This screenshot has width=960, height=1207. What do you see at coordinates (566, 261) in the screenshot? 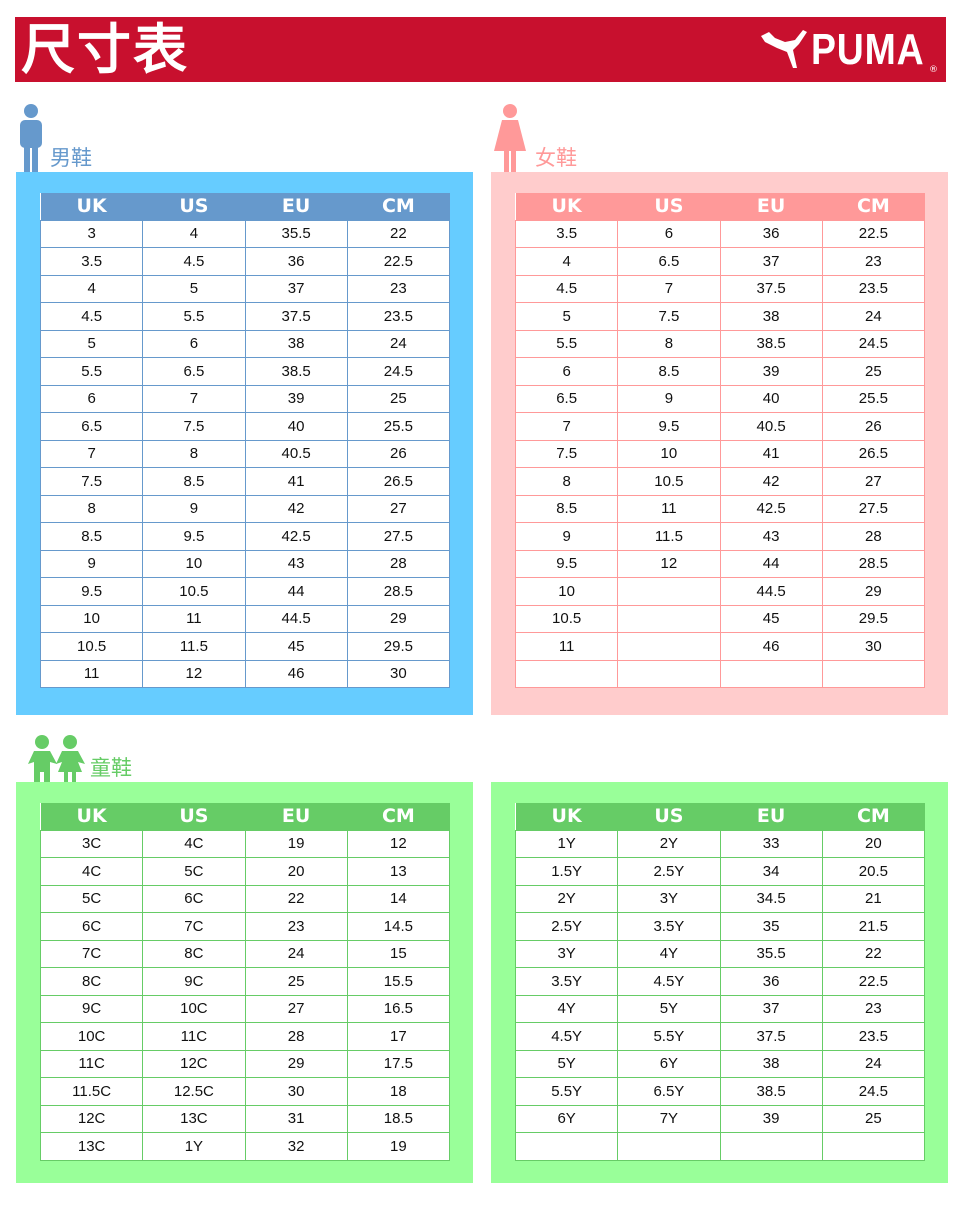
I see `size-cell-uk: 4` at bounding box center [566, 261].